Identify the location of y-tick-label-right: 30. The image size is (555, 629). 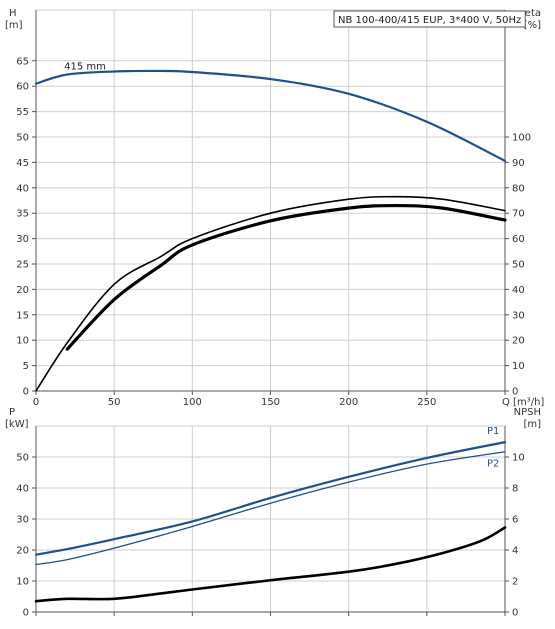
(518, 315).